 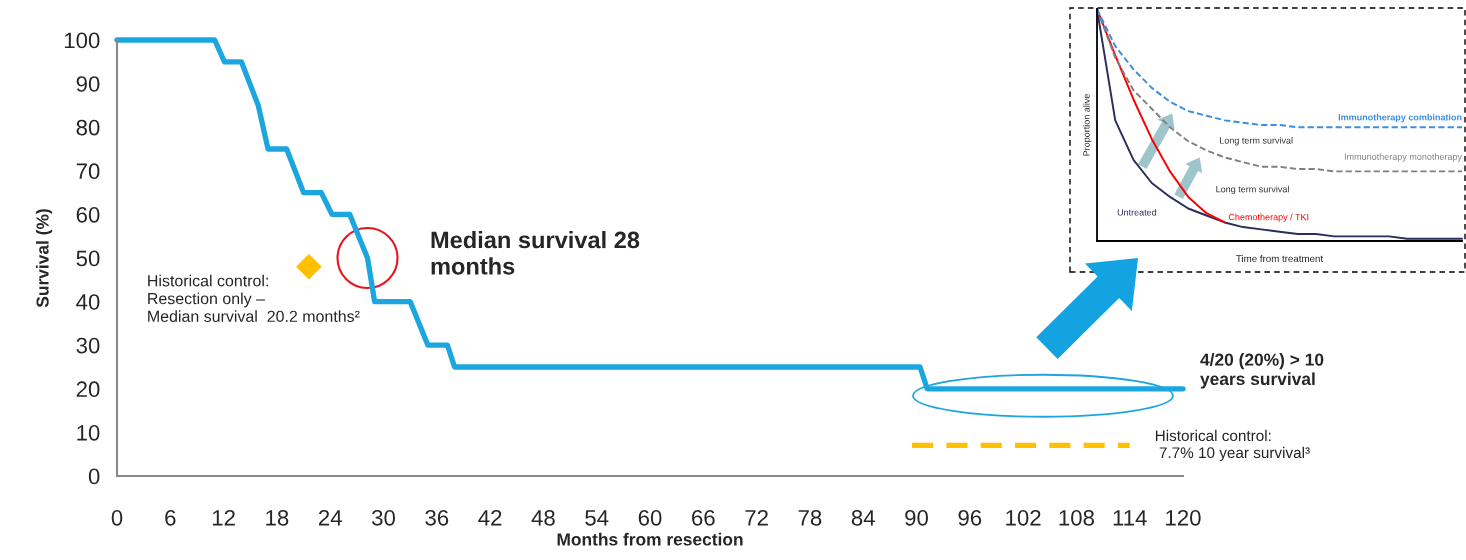 I want to click on x-tick-label: 54, so click(x=597, y=518).